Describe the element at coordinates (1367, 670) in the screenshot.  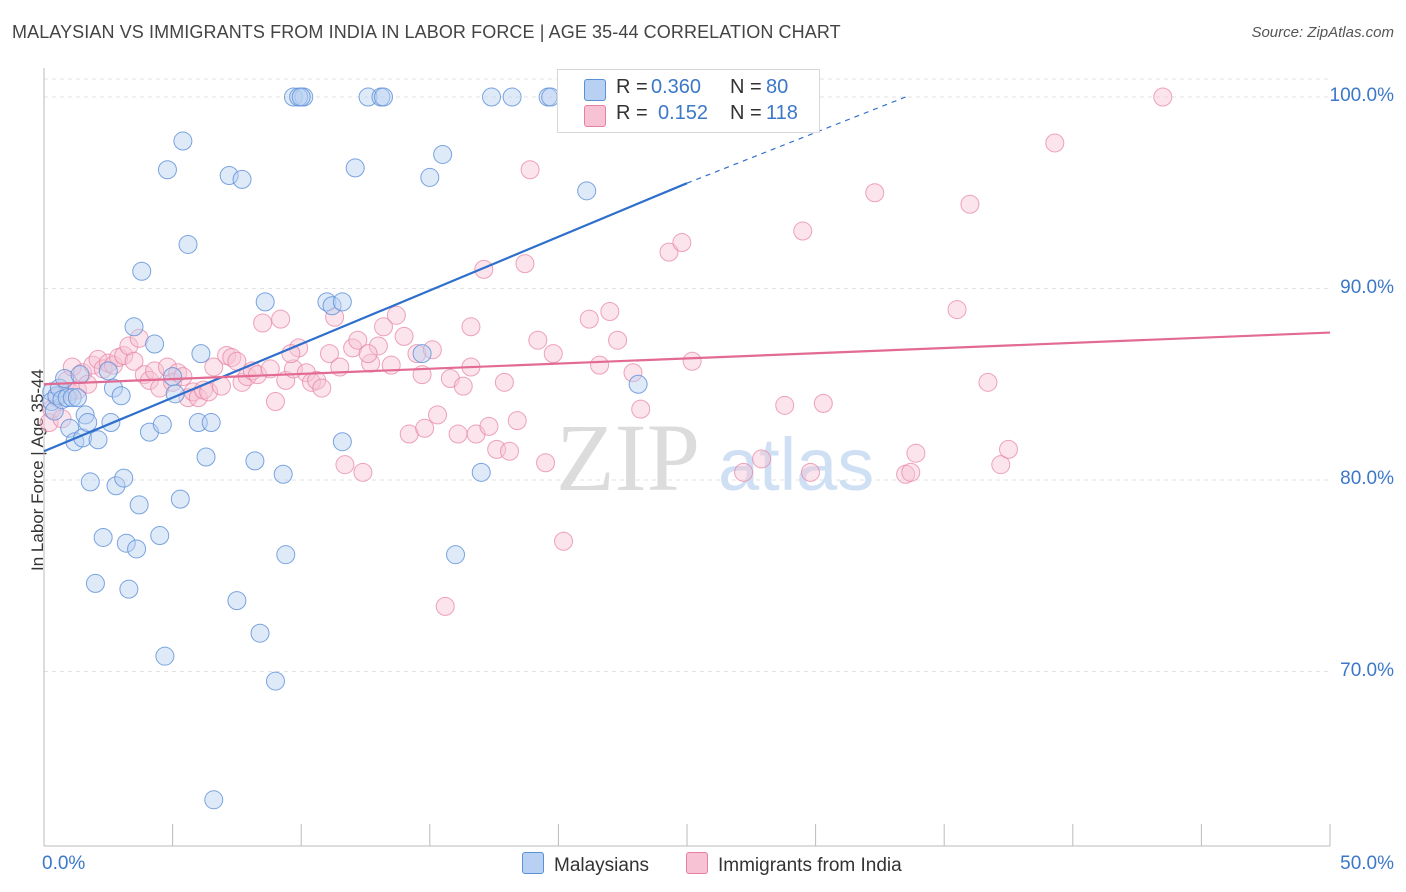
I see `y-tick-label: 70.0%` at that location.